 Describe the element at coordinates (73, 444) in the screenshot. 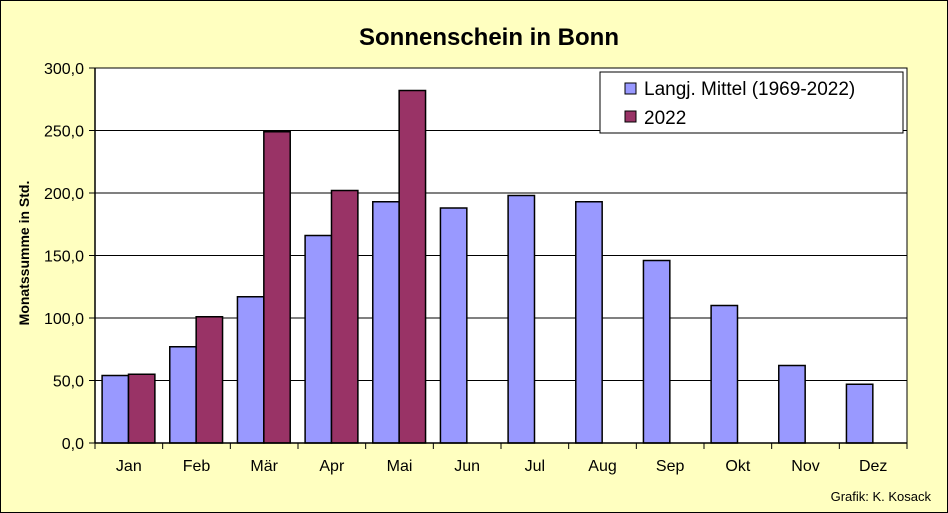

I see `y-tick-label: 0,0` at that location.